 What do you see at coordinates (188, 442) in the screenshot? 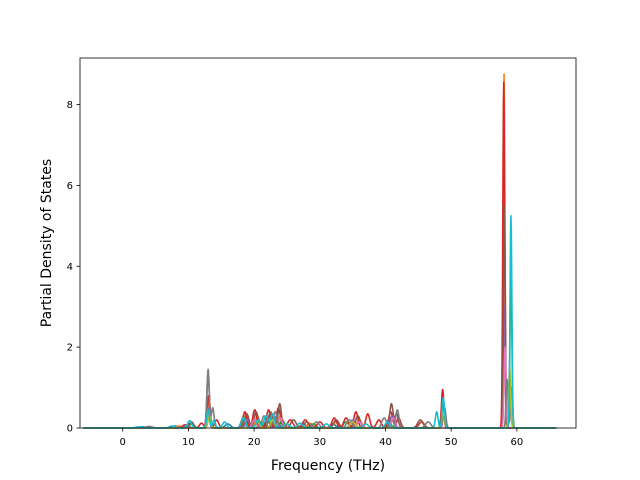
I see `x-tick-label: 10` at bounding box center [188, 442].